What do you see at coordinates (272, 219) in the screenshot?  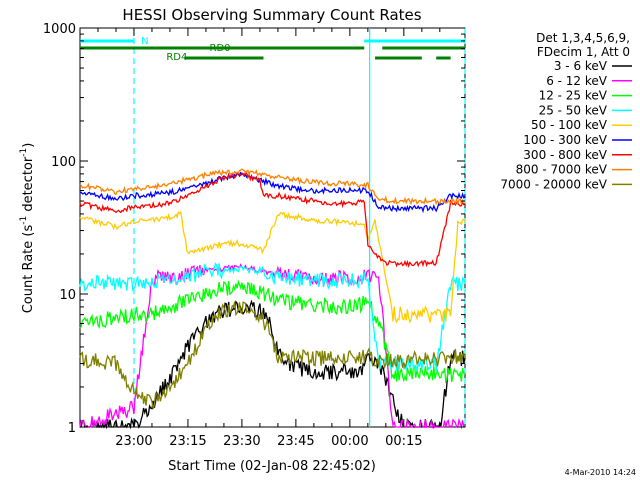 I see `series-line-300to800keV` at bounding box center [272, 219].